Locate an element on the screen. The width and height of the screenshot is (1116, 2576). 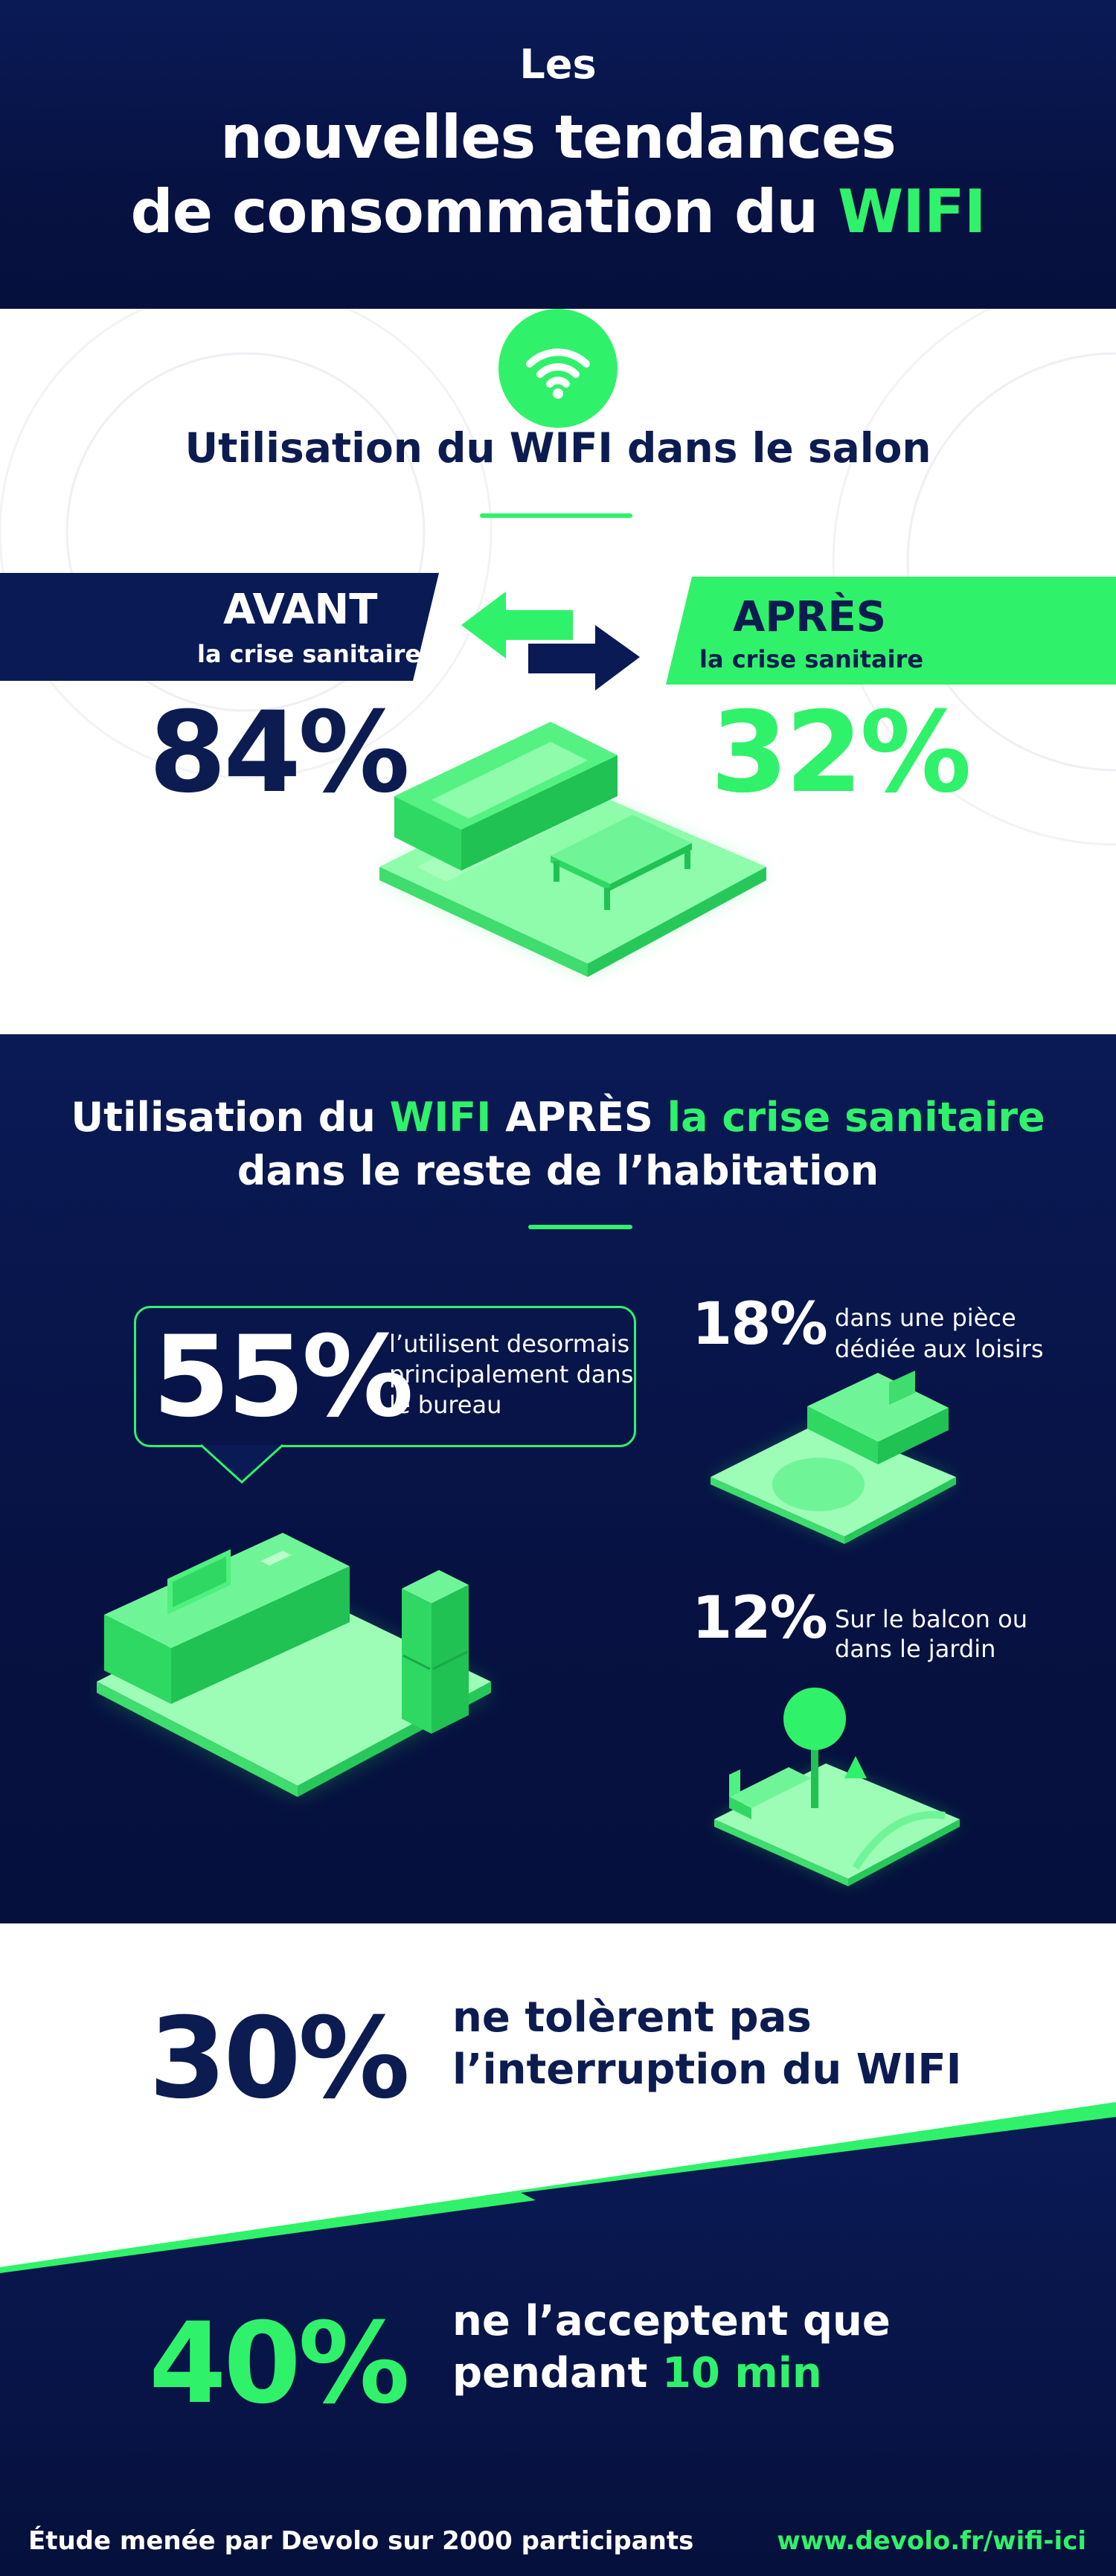
title-underline is located at coordinates (556, 515).